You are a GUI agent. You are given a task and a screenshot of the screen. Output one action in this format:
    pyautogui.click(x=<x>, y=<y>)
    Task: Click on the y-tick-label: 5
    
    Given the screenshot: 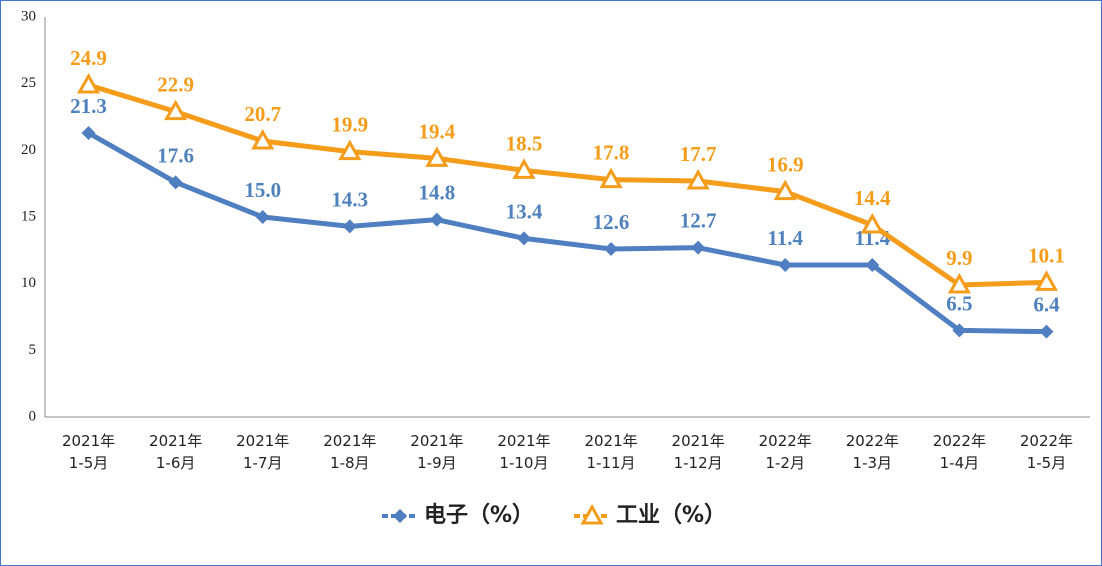 What is the action you would take?
    pyautogui.click(x=33, y=350)
    